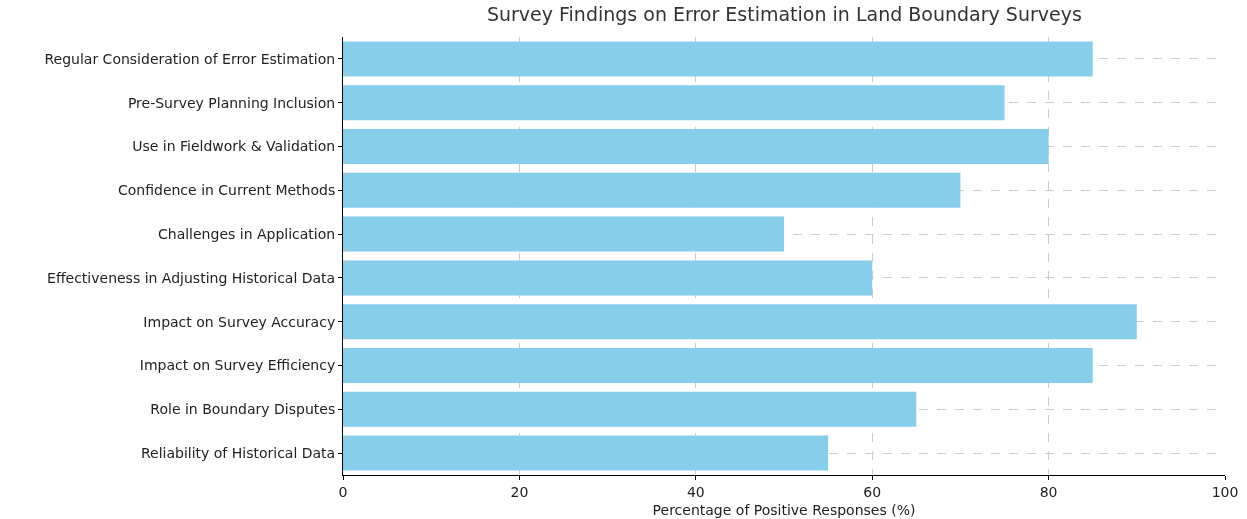  I want to click on x-tick-label: 40, so click(695, 491).